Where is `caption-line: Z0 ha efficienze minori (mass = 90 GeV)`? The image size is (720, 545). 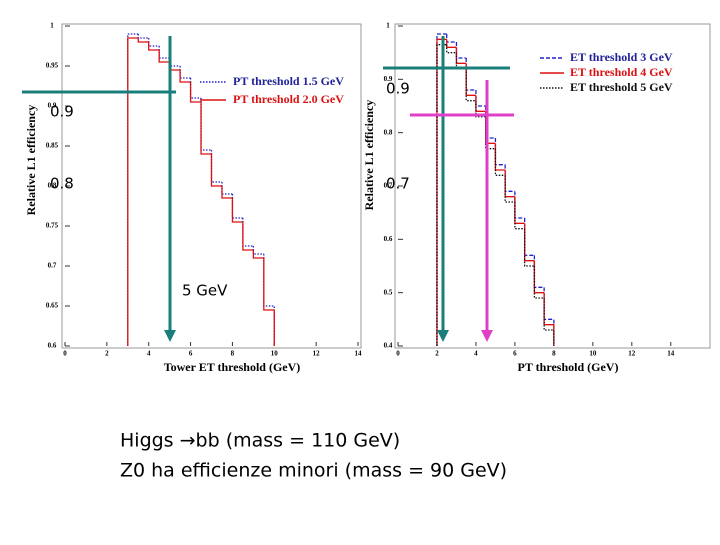
caption-line: Z0 ha efficienze minori (mass = 90 GeV) is located at coordinates (313, 471).